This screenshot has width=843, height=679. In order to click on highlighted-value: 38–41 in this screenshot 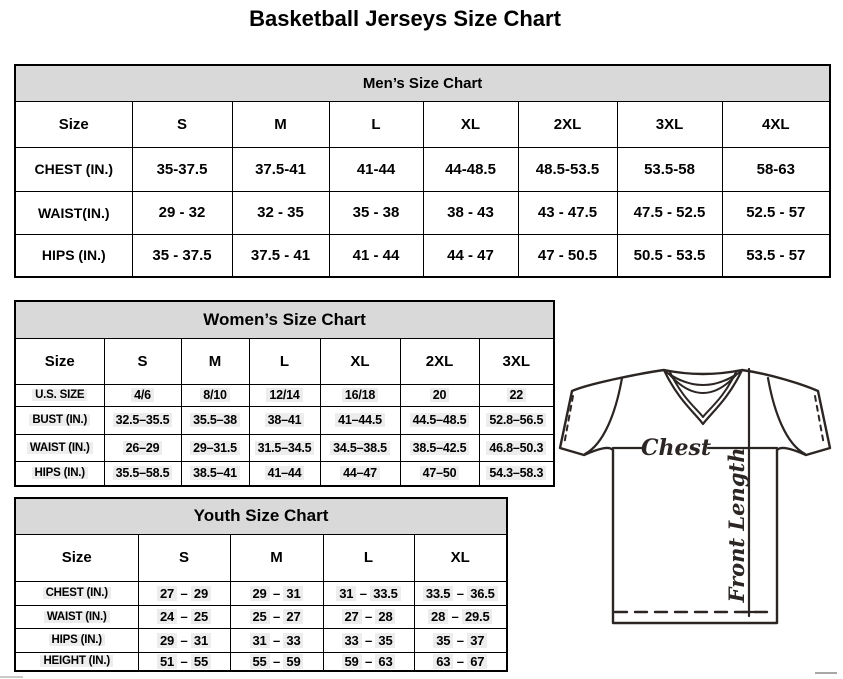, I will do `click(284, 420)`.